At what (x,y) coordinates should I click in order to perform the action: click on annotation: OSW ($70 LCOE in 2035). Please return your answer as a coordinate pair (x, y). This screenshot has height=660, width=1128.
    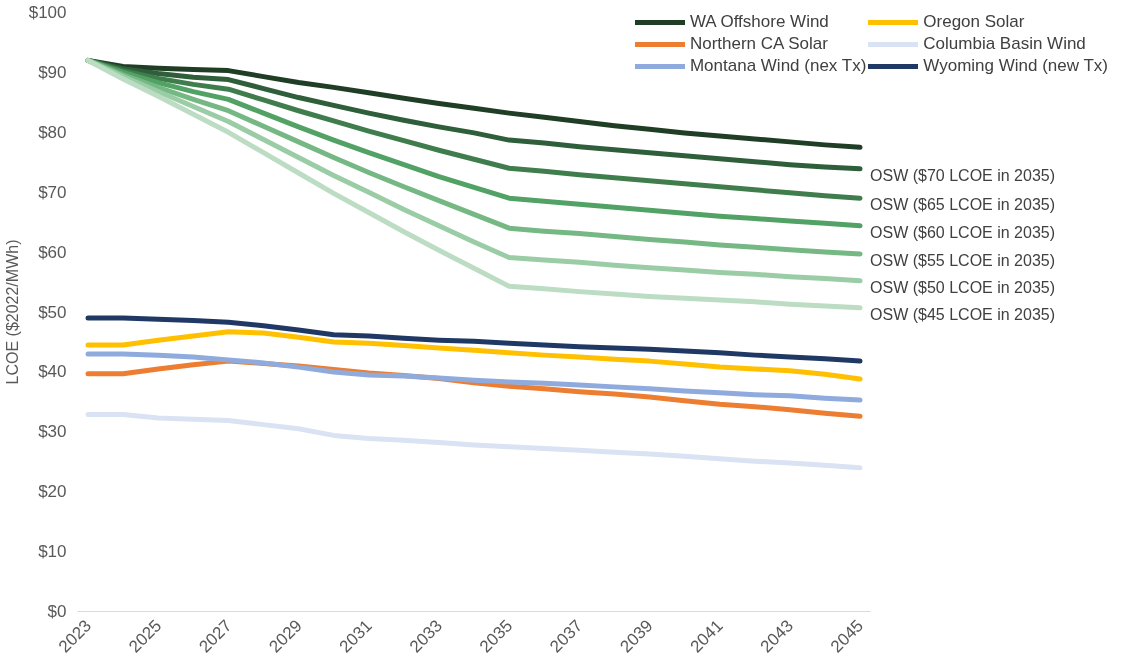
    Looking at the image, I should click on (963, 175).